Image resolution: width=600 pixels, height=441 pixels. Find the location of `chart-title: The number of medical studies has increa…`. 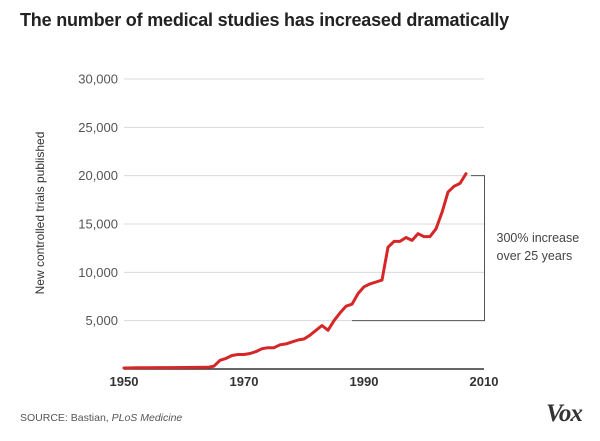

chart-title: The number of medical studies has increa… is located at coordinates (264, 20).